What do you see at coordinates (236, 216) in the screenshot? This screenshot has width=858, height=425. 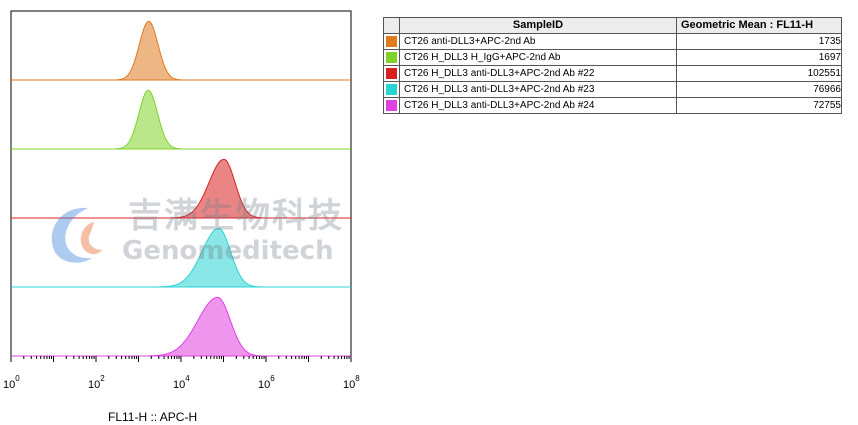 I see `watermark-chinese: 吉满生物科技` at bounding box center [236, 216].